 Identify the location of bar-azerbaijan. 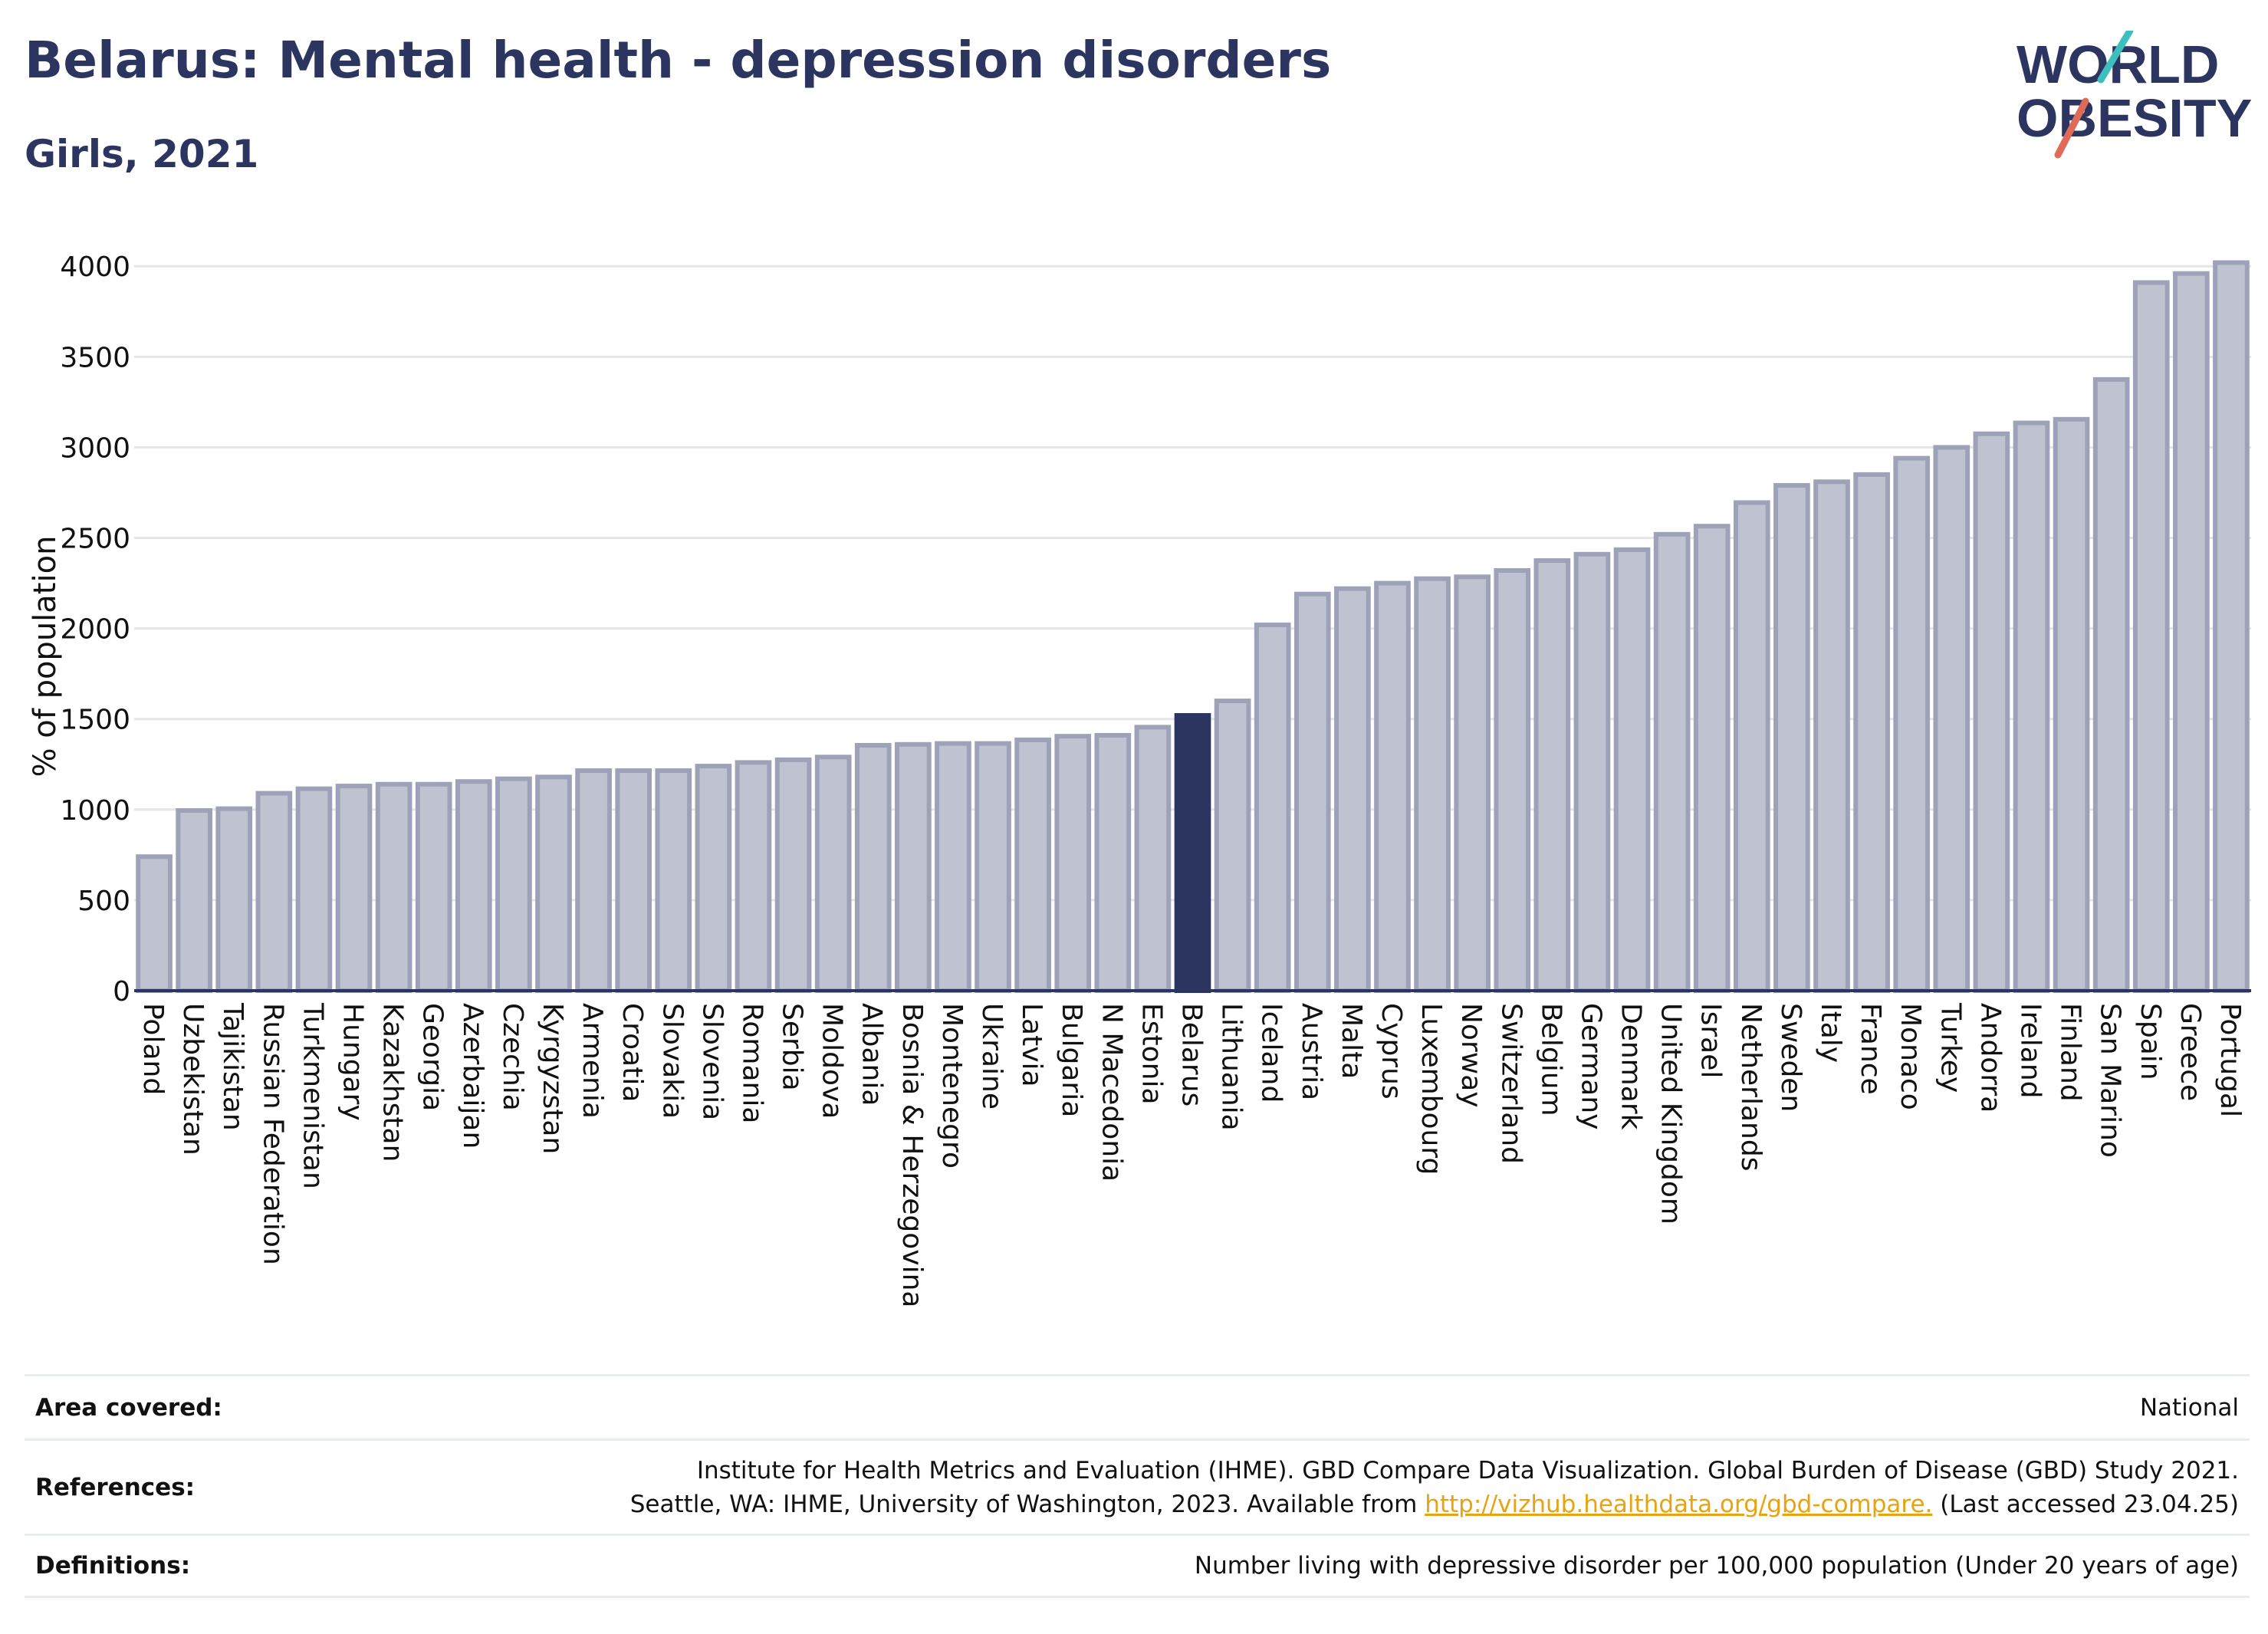
(473, 886).